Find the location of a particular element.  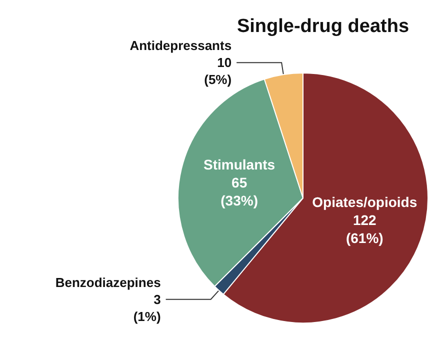

slice-label: Antidepressants is located at coordinates (181, 46).